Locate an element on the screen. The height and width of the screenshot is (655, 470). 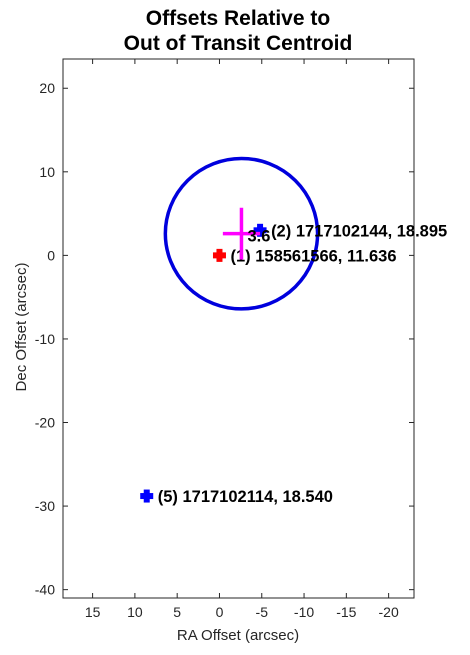
y-tick-label: -30 is located at coordinates (45, 506).